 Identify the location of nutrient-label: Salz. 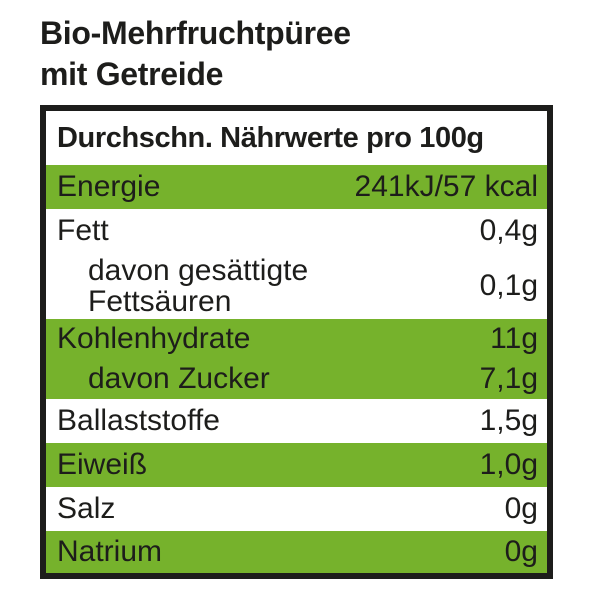
(86, 509).